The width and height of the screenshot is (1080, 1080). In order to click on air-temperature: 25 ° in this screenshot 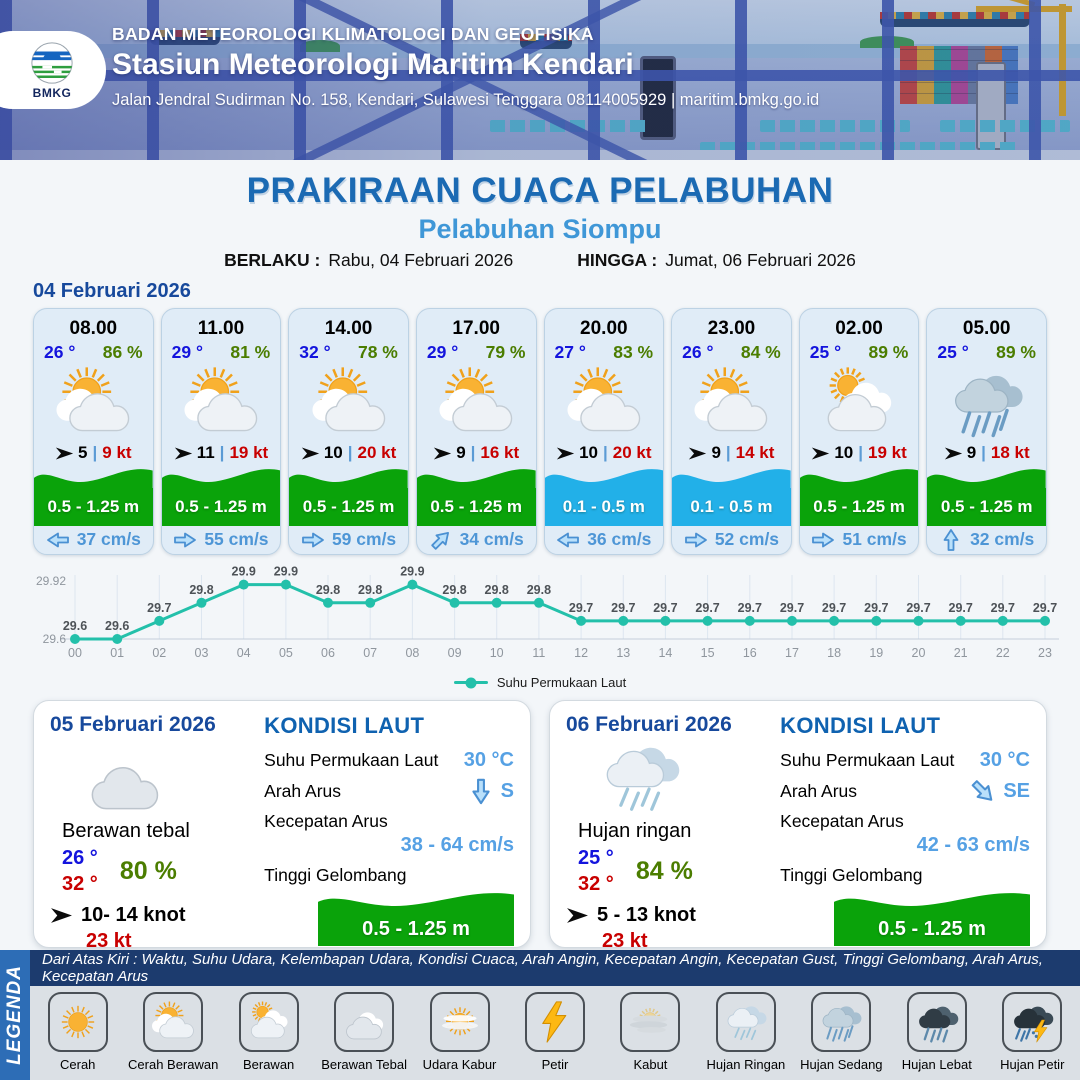, I will do `click(953, 352)`.